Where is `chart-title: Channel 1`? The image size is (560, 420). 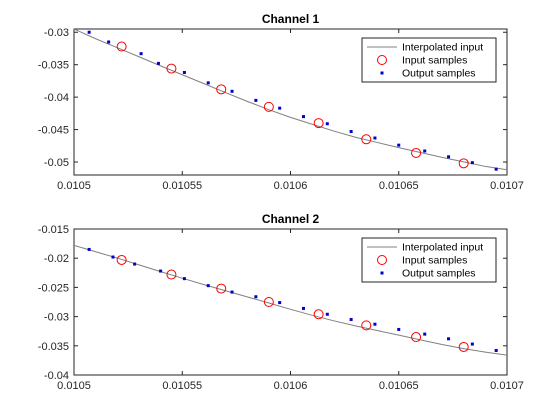
chart-title: Channel 1 is located at coordinates (291, 19).